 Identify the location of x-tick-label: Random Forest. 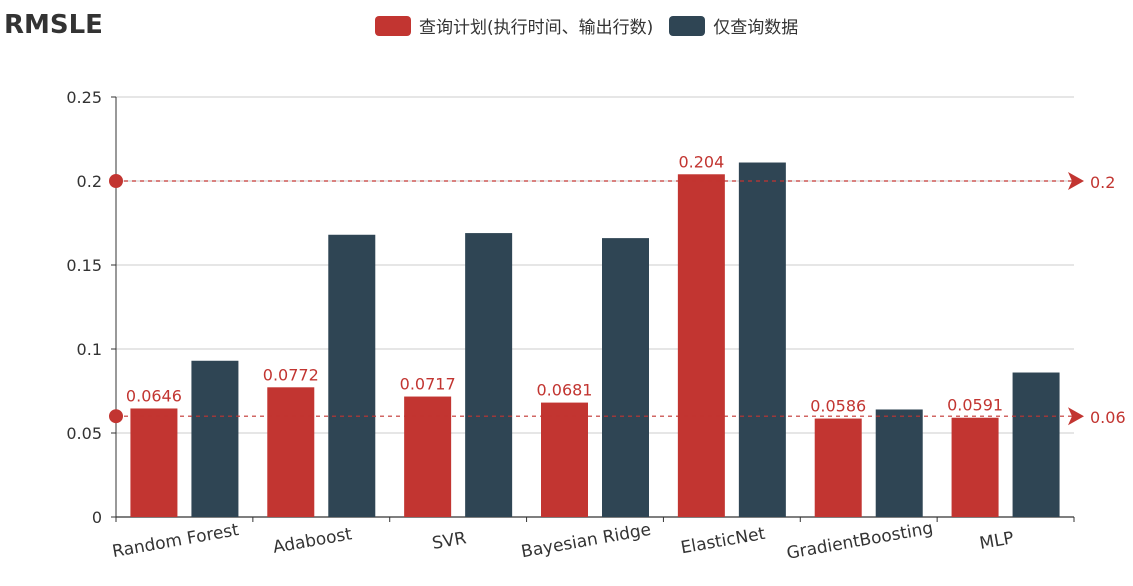
(176, 541).